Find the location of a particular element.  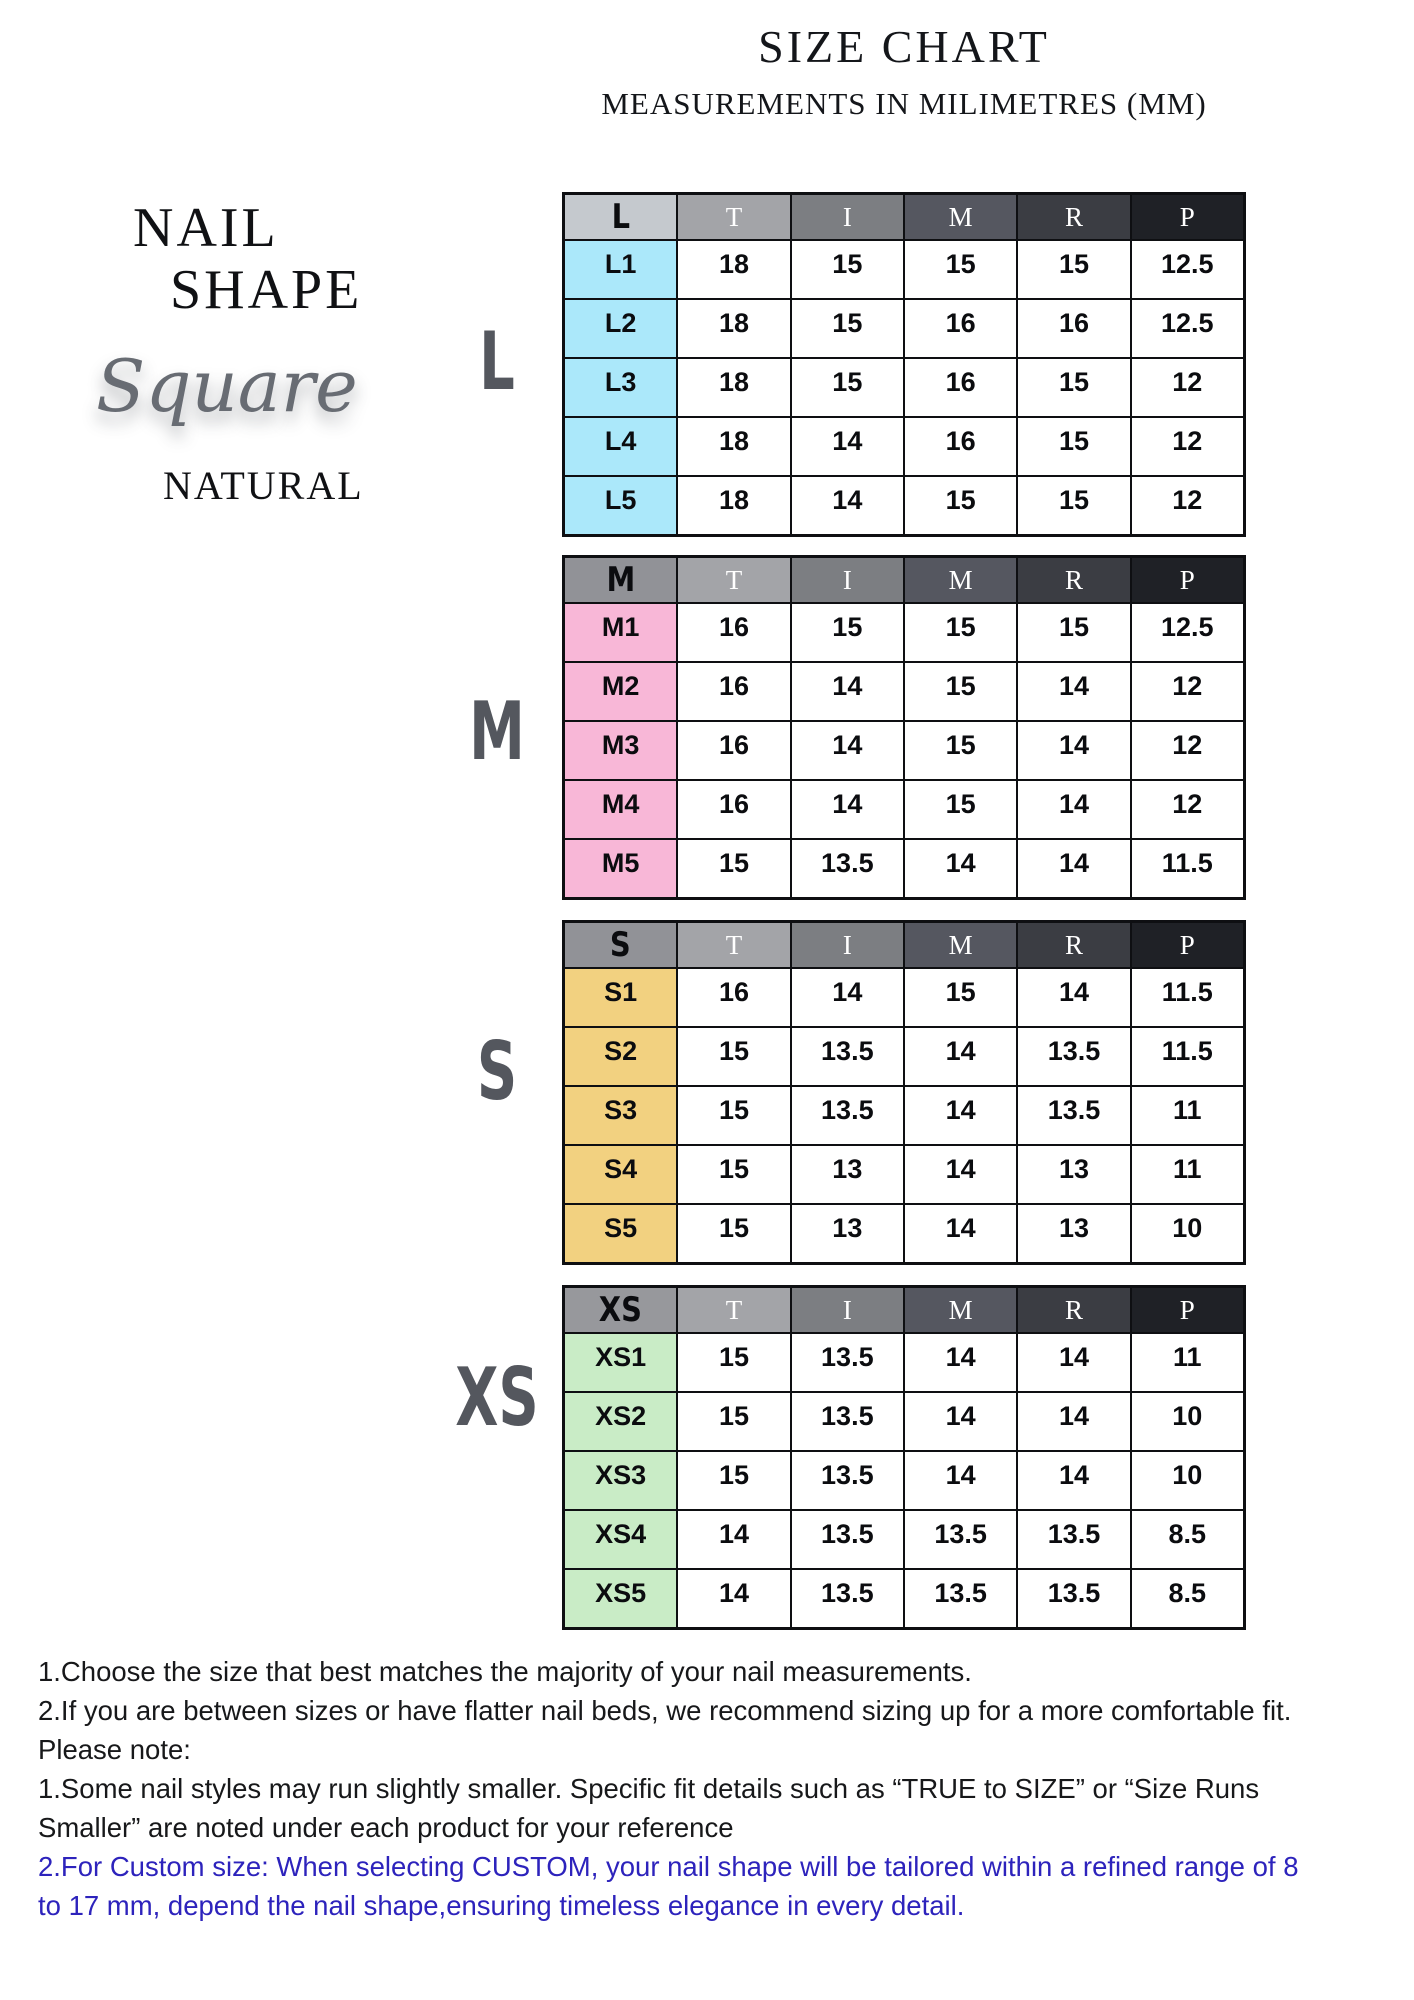

table-row: XS3 15 13.5 14 14 10 is located at coordinates (904, 1479).